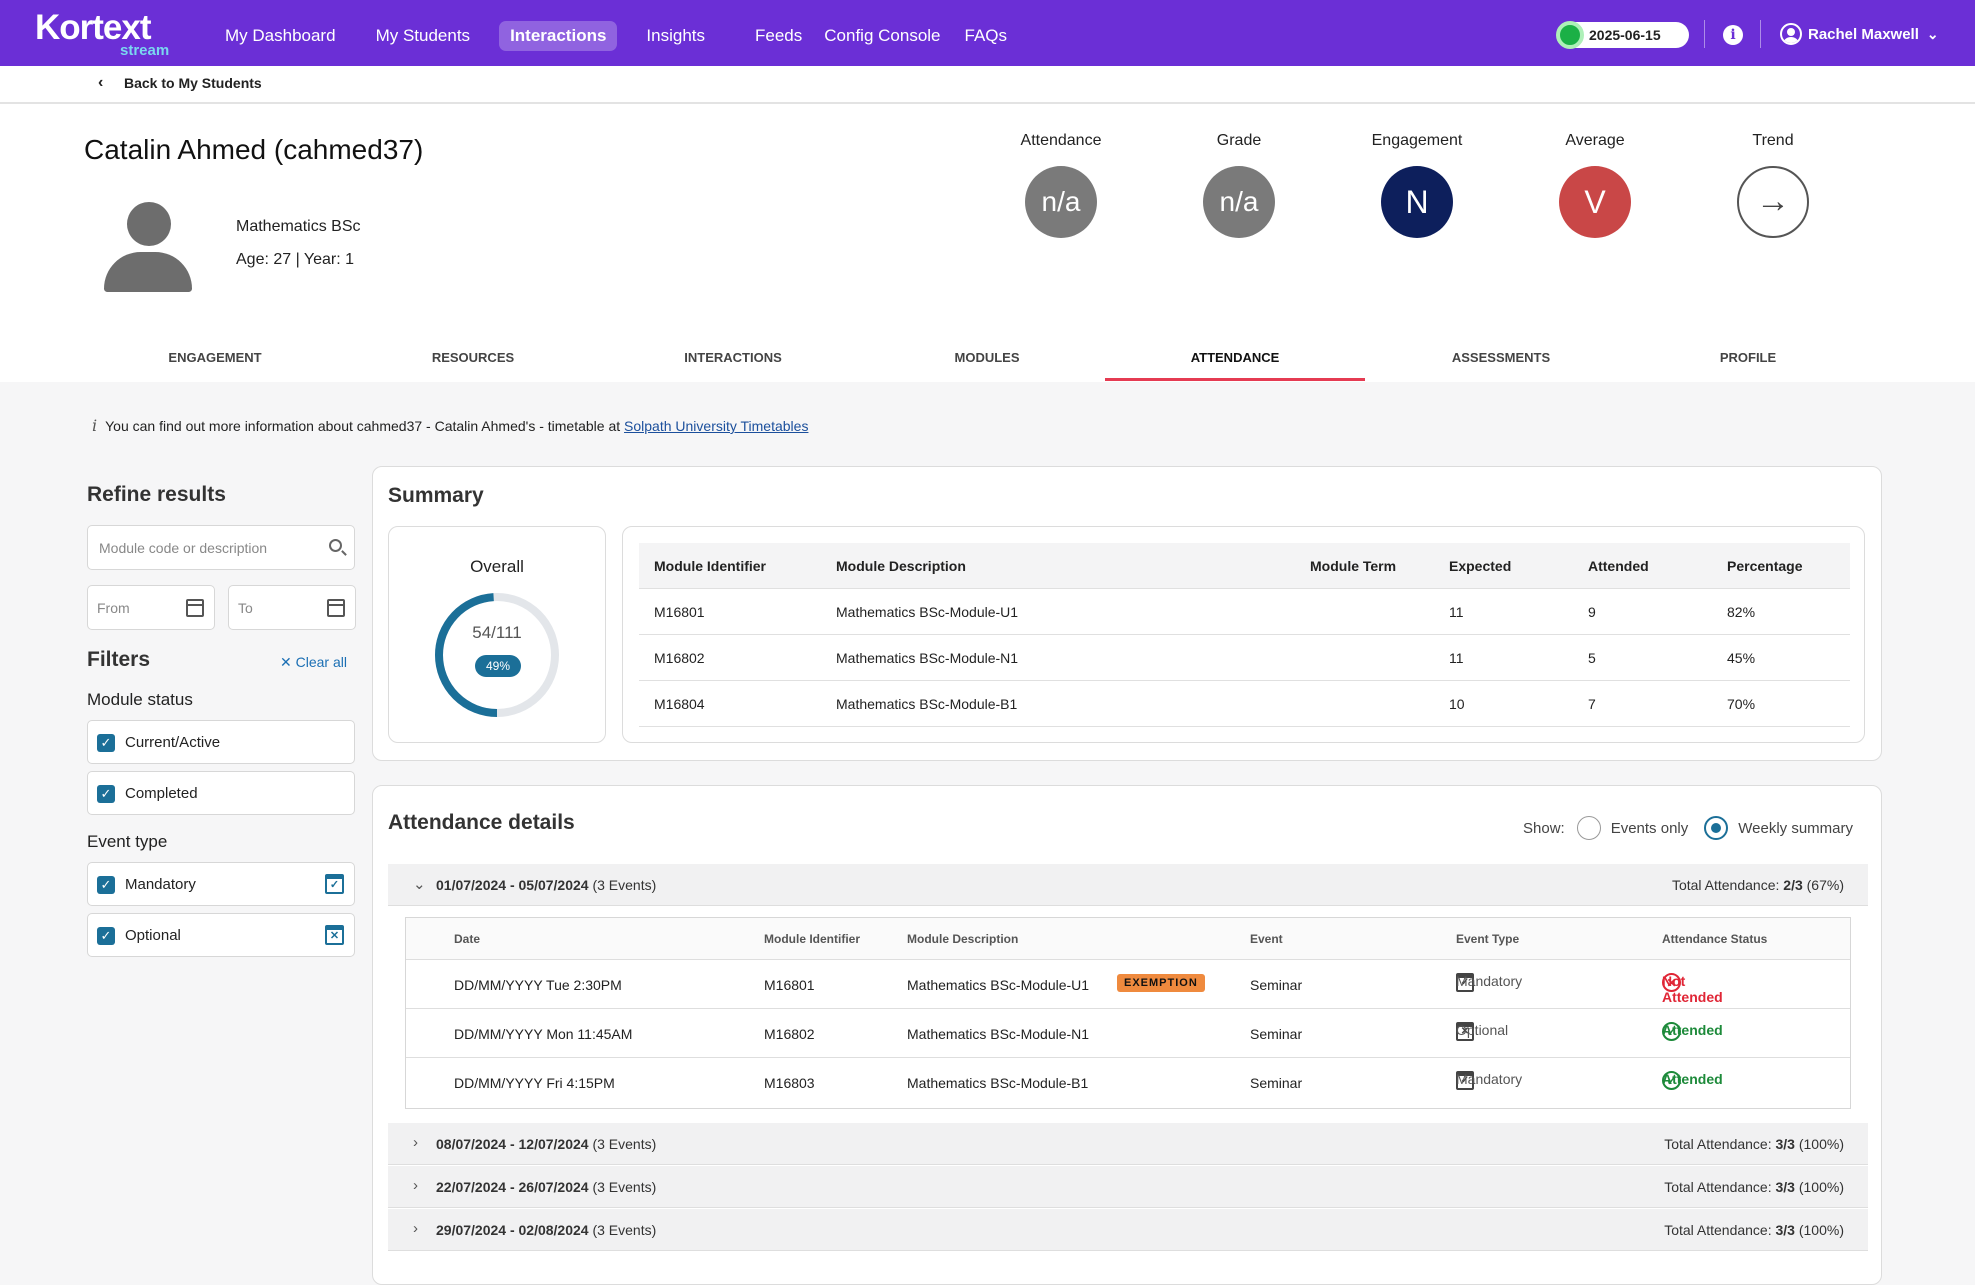 The image size is (1975, 1285). I want to click on week-range: 01/07/2024 - 05/07/2024 (3 Events), so click(546, 885).